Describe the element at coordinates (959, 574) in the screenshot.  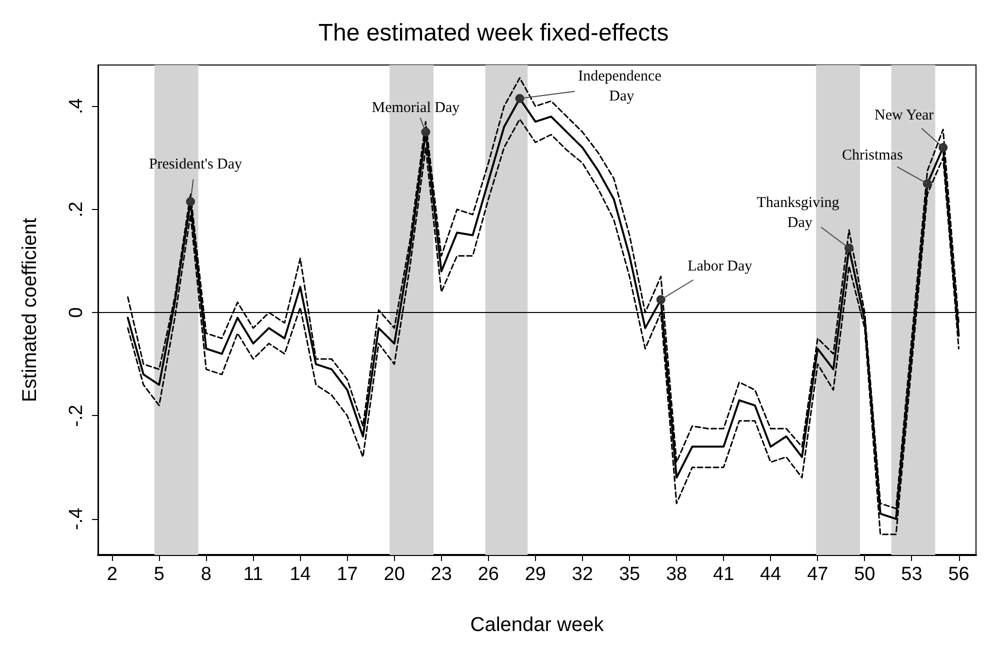
I see `x-tick-label: 56` at that location.